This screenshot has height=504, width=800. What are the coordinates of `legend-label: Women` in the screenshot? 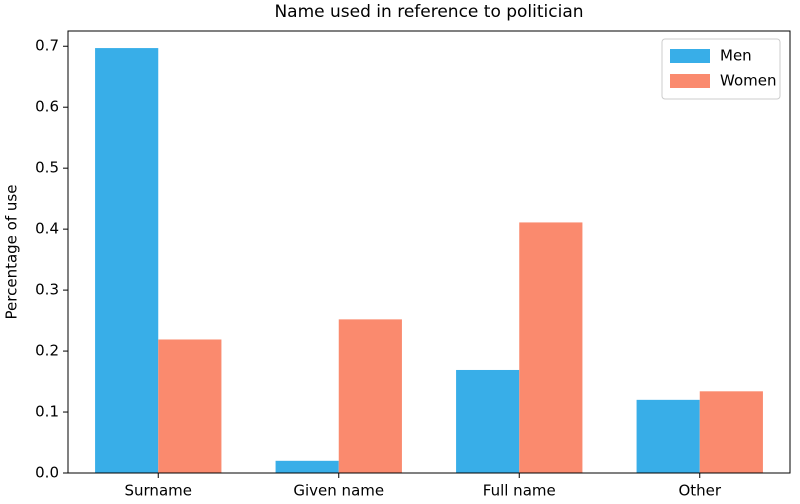 It's located at (748, 81).